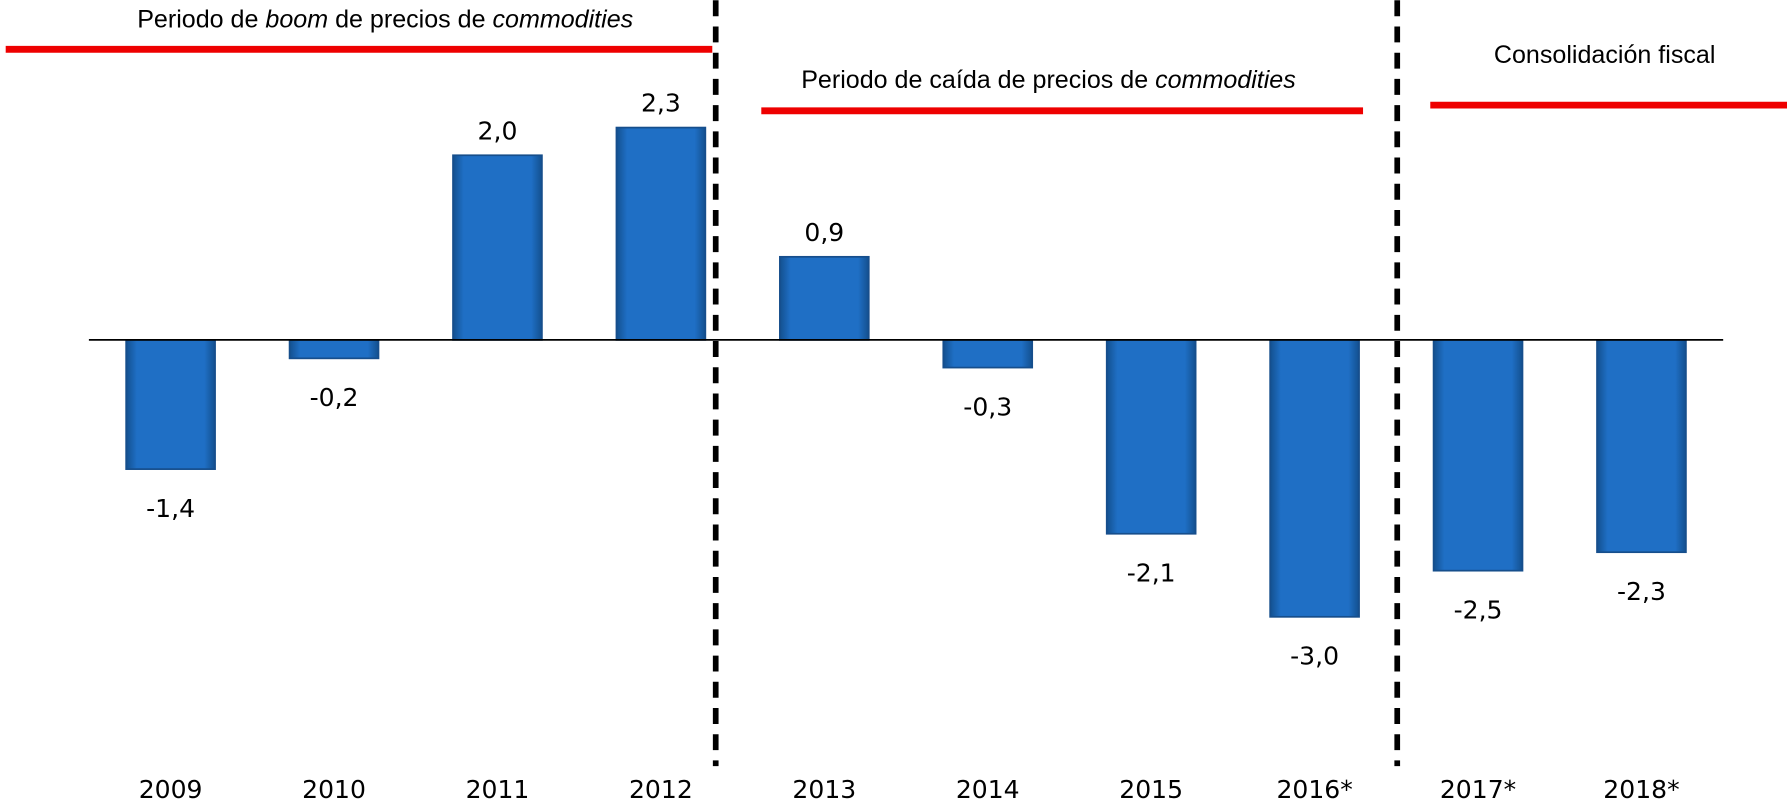 Image resolution: width=1787 pixels, height=804 pixels. I want to click on value-label: -2,5, so click(1478, 610).